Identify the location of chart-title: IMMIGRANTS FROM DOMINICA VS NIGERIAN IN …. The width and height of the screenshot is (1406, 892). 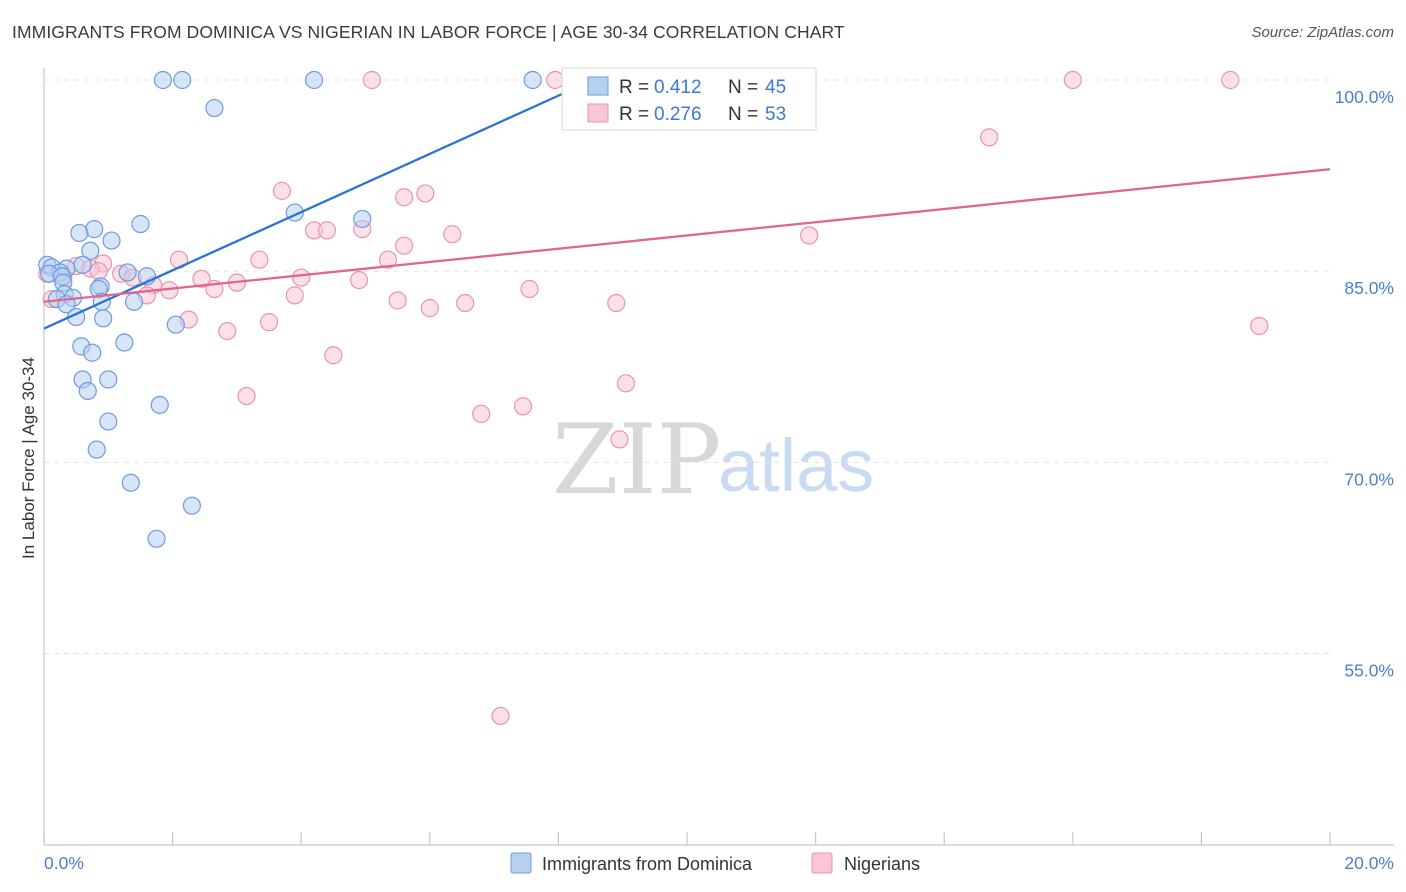
(428, 32).